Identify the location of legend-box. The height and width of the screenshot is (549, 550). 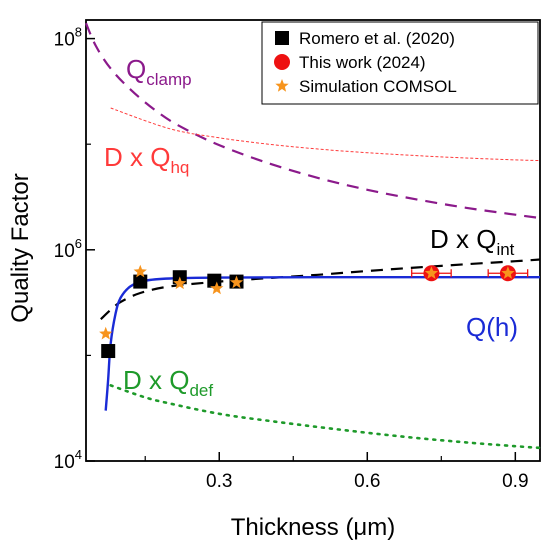
(400, 63).